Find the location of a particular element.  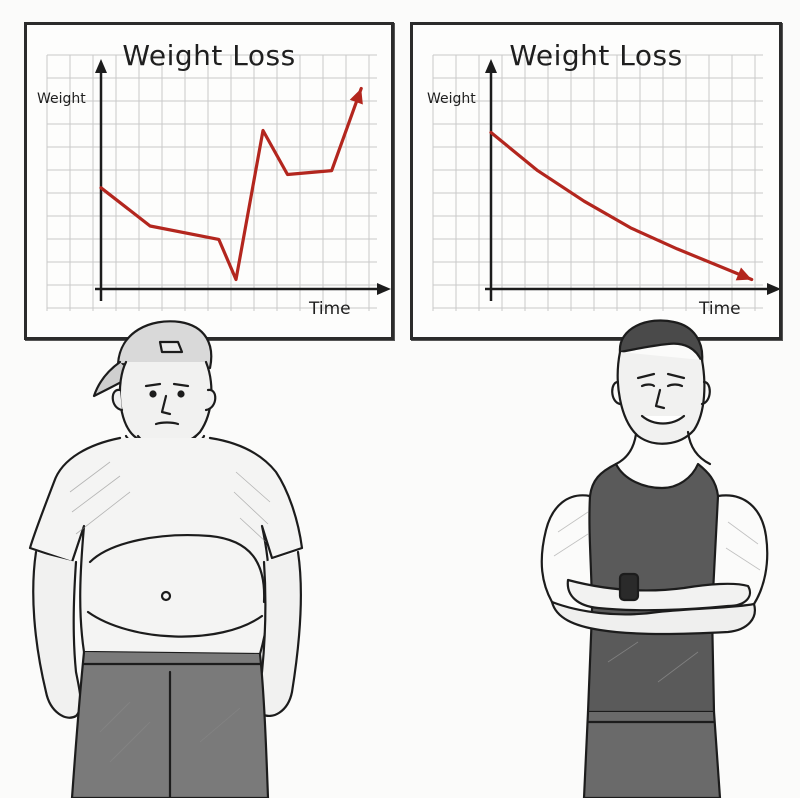

chart-left-svg is located at coordinates (218, 182).